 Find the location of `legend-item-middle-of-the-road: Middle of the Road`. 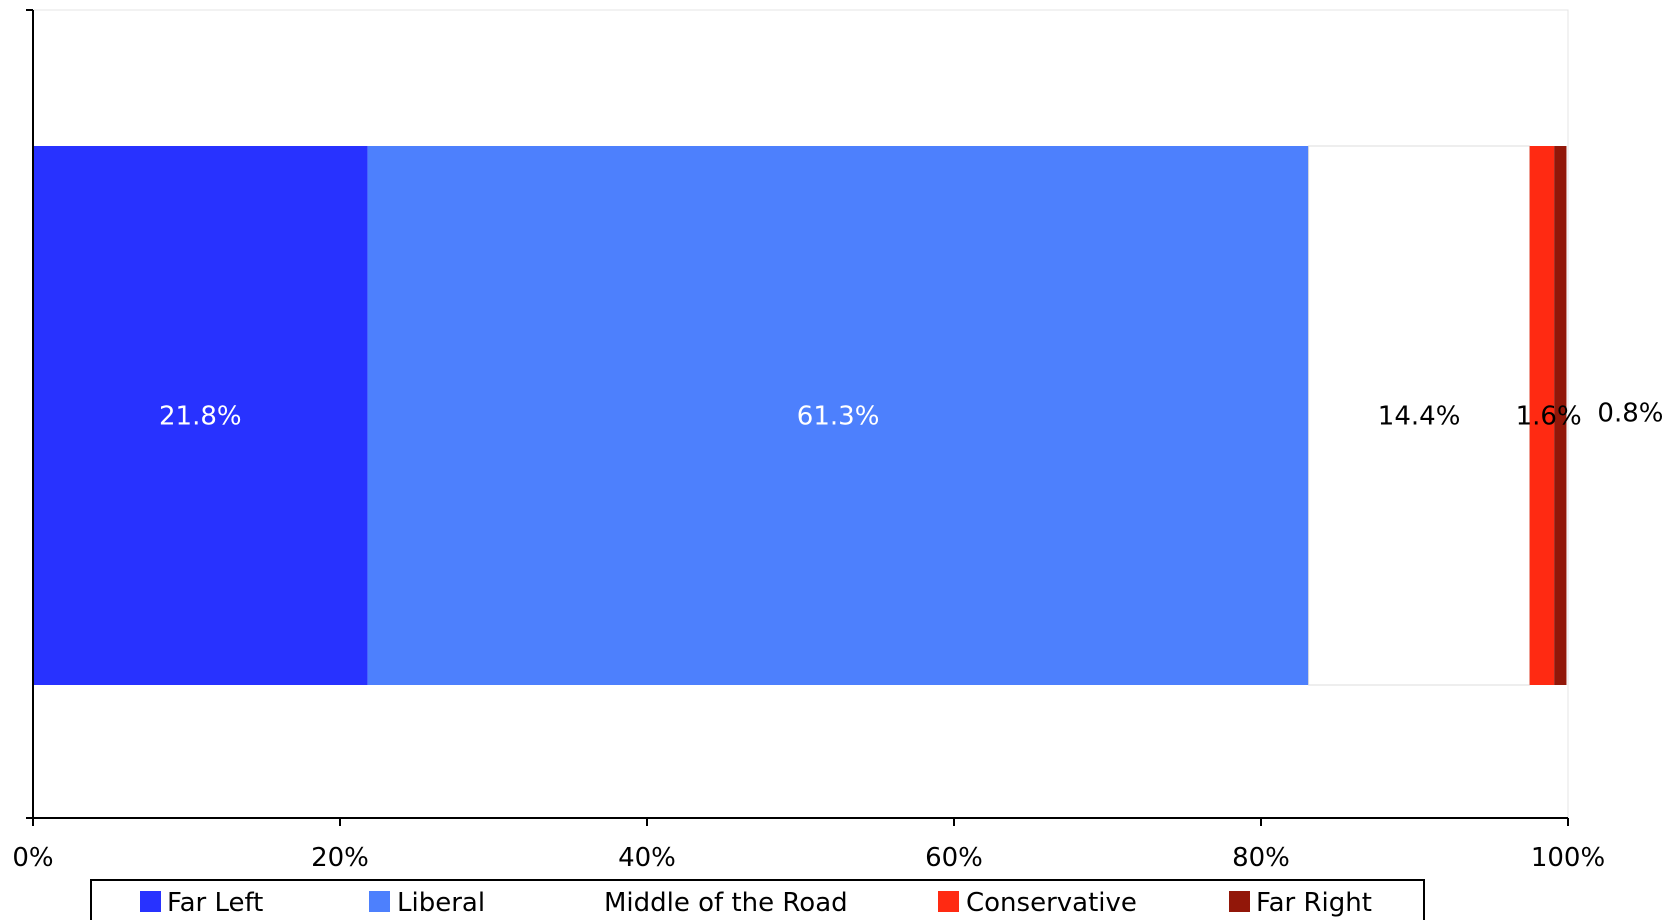

legend-item-middle-of-the-road: Middle of the Road is located at coordinates (726, 903).